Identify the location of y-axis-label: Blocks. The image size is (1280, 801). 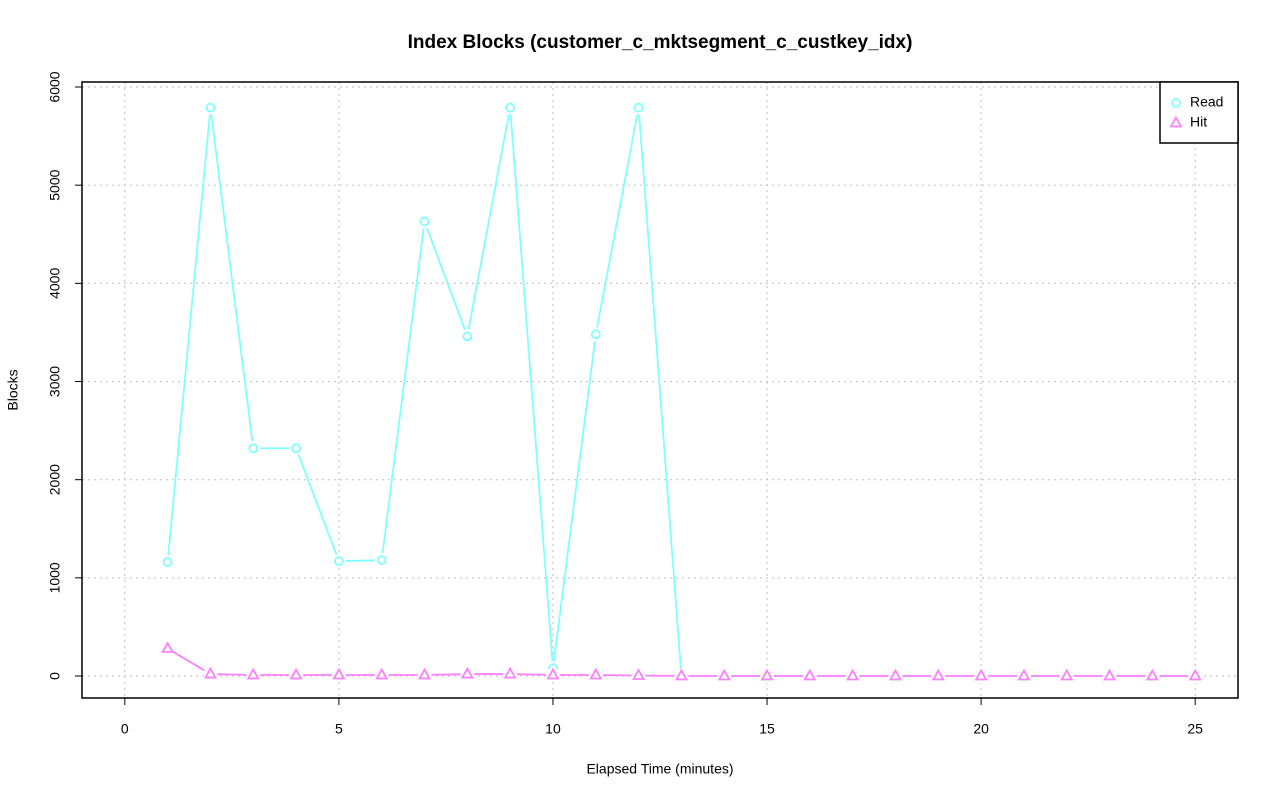
(13, 389).